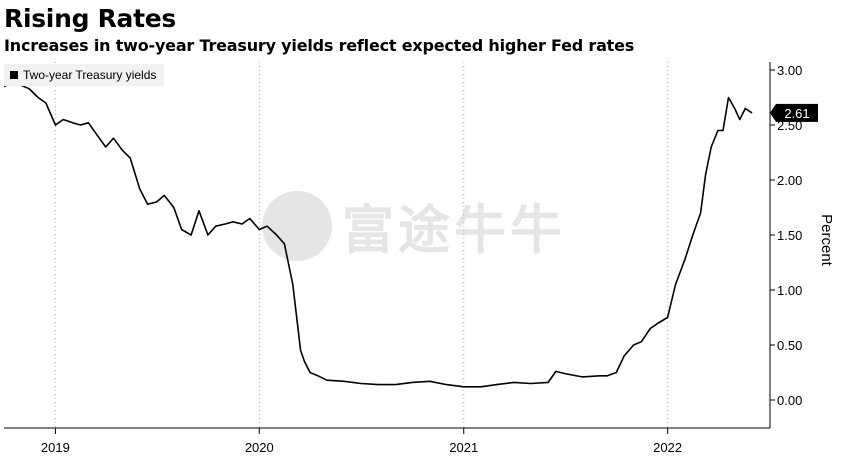 This screenshot has height=456, width=844. What do you see at coordinates (14, 75) in the screenshot?
I see `legend-swatch` at bounding box center [14, 75].